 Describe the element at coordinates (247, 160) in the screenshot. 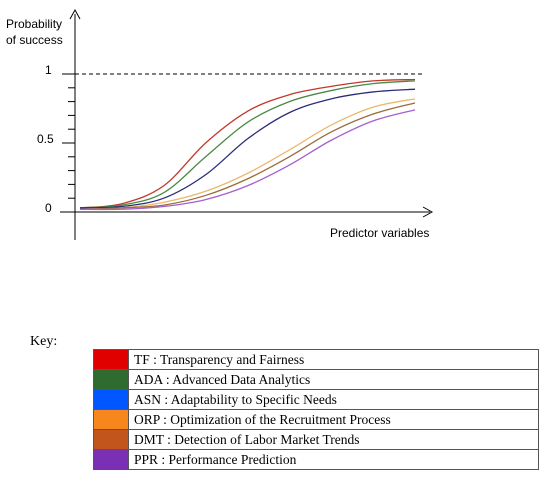

I see `series-line-ppr` at that location.